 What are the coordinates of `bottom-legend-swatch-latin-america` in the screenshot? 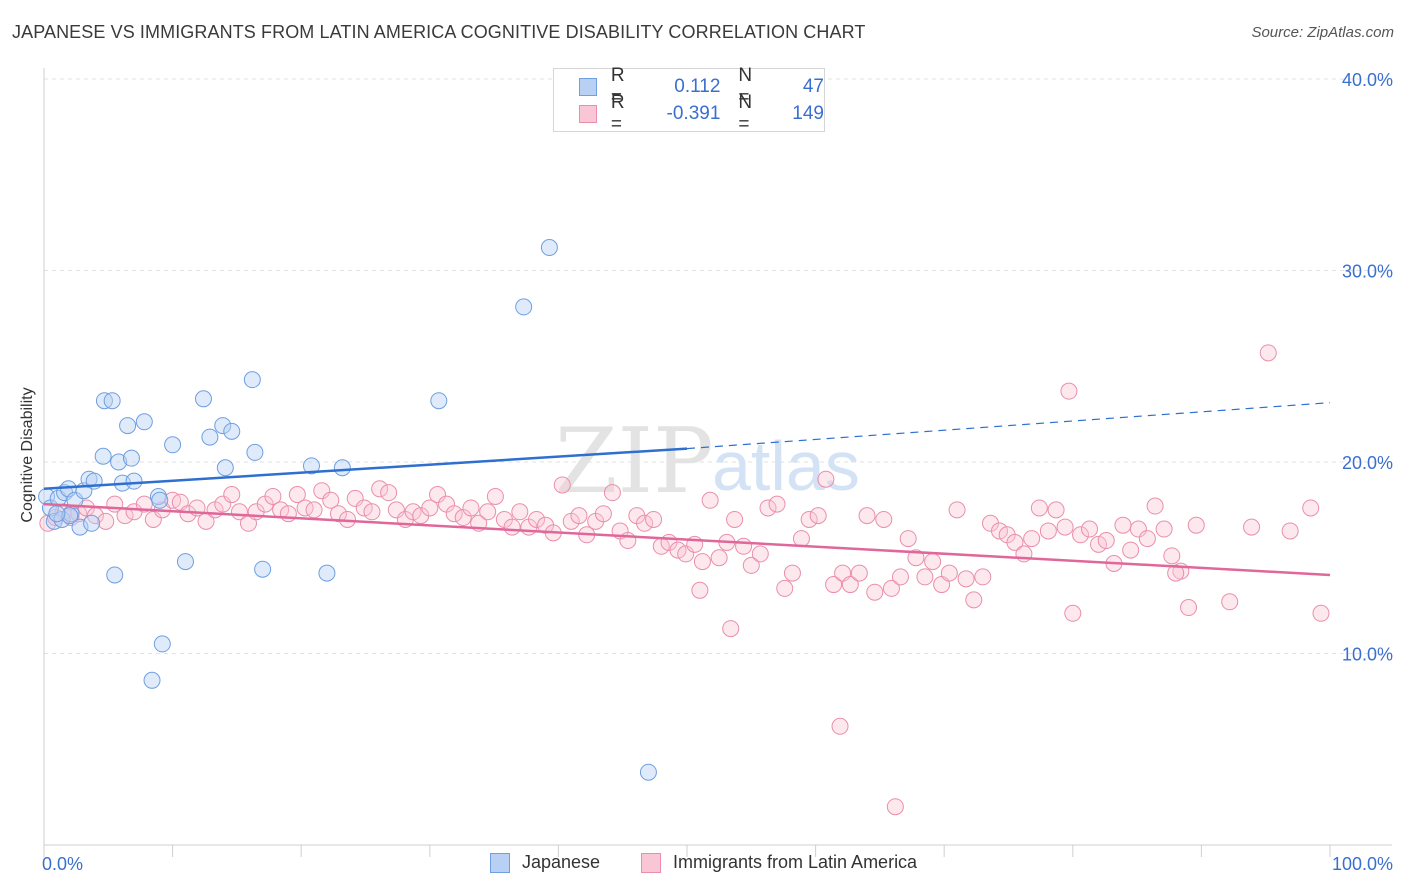 It's located at (651, 862).